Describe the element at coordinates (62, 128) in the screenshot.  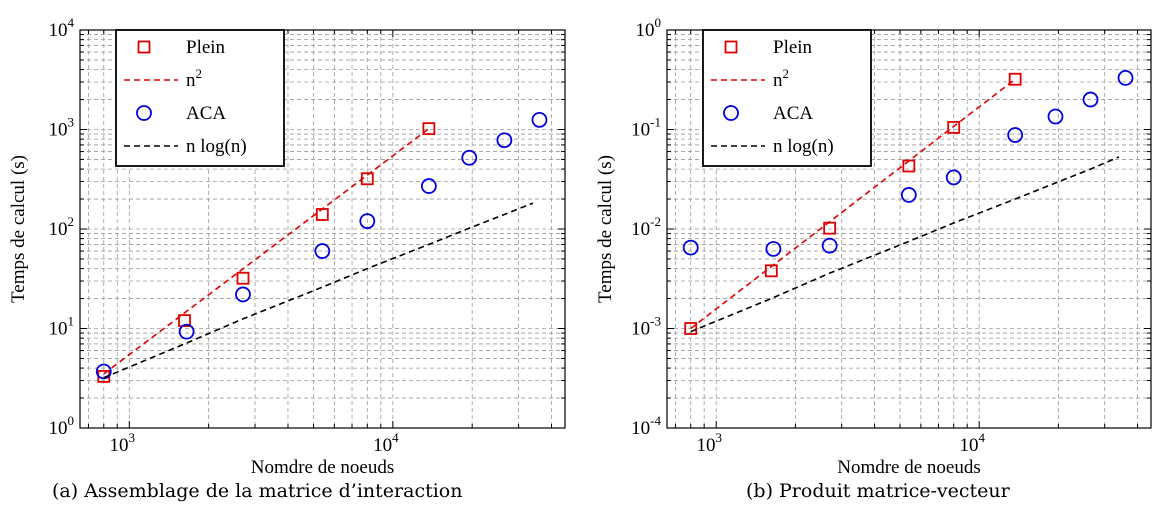
I see `y-tick-label: 10³` at that location.